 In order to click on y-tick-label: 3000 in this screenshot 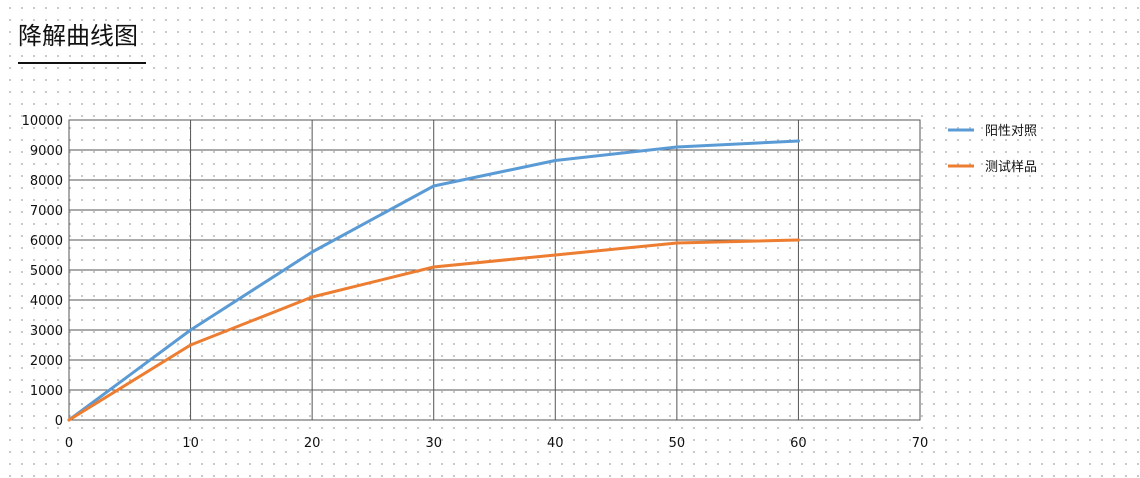, I will do `click(46, 331)`.